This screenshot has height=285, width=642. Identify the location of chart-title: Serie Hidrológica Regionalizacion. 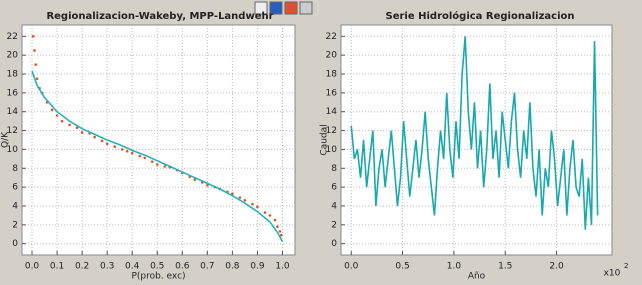
(480, 16).